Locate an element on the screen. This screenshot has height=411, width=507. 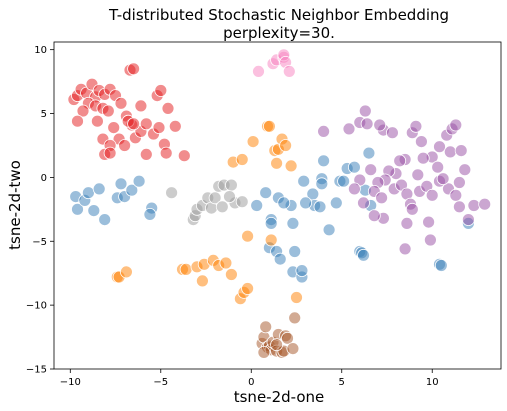
chart-subtitle: perplexity=30. is located at coordinates (279, 33).